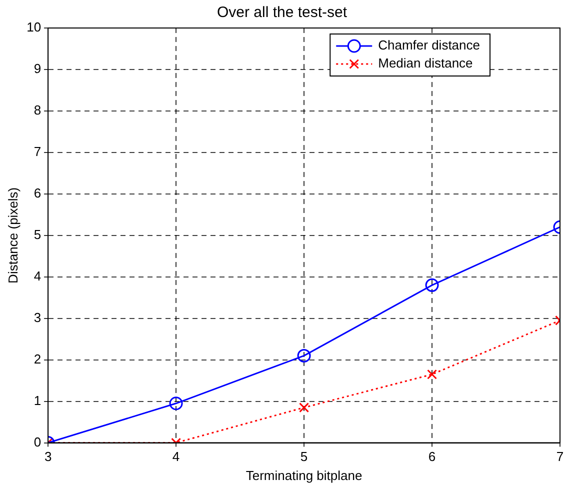 This screenshot has height=488, width=572. I want to click on y-tick-label: 0, so click(38, 442).